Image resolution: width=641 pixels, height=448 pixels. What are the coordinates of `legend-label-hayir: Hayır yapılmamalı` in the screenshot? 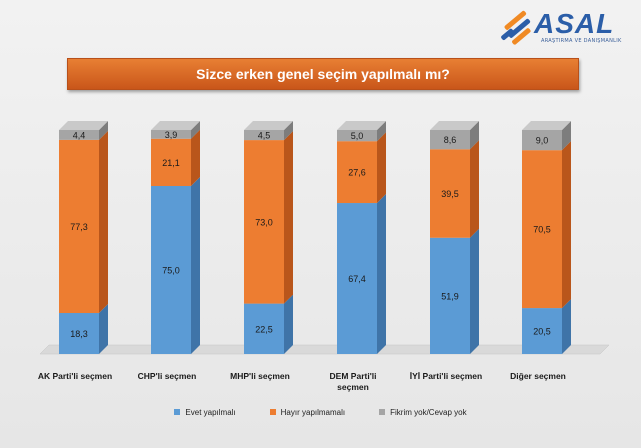 It's located at (313, 412).